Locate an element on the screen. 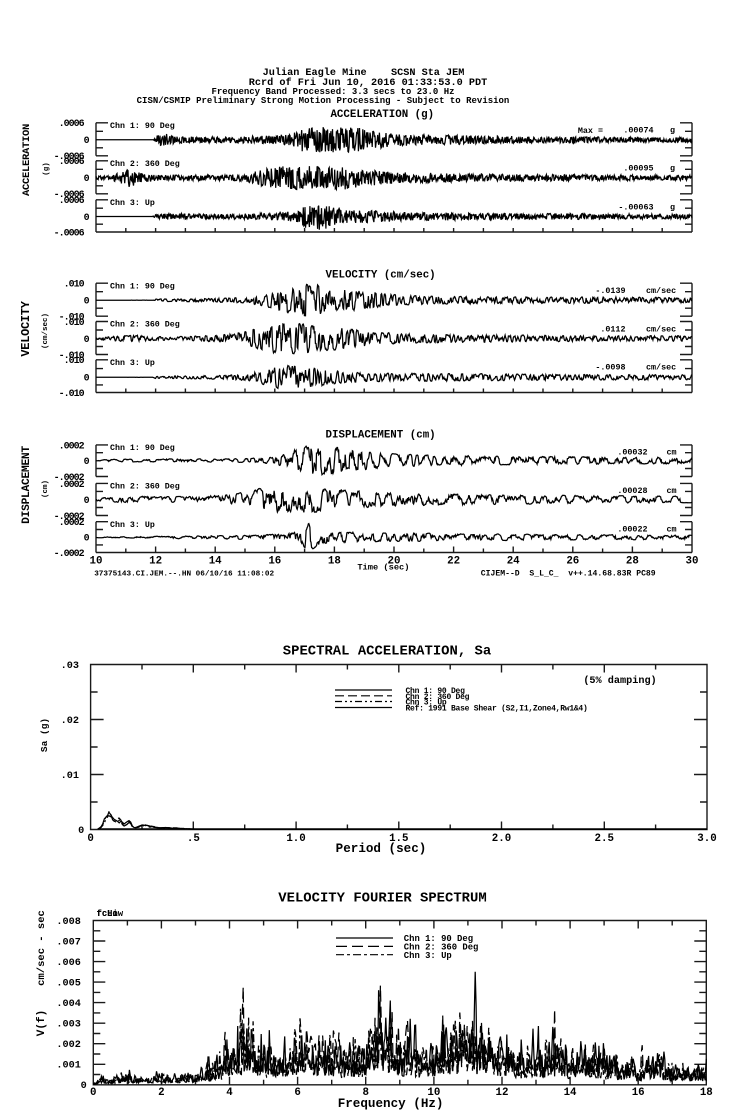 This screenshot has height=1120, width=739. svg-text:Ref: 1991 Base Shear (S2,I1,Zo: Ref: 1991 Base Shear (S2,I1,Zone4,Rw1&4) is located at coordinates (497, 709).